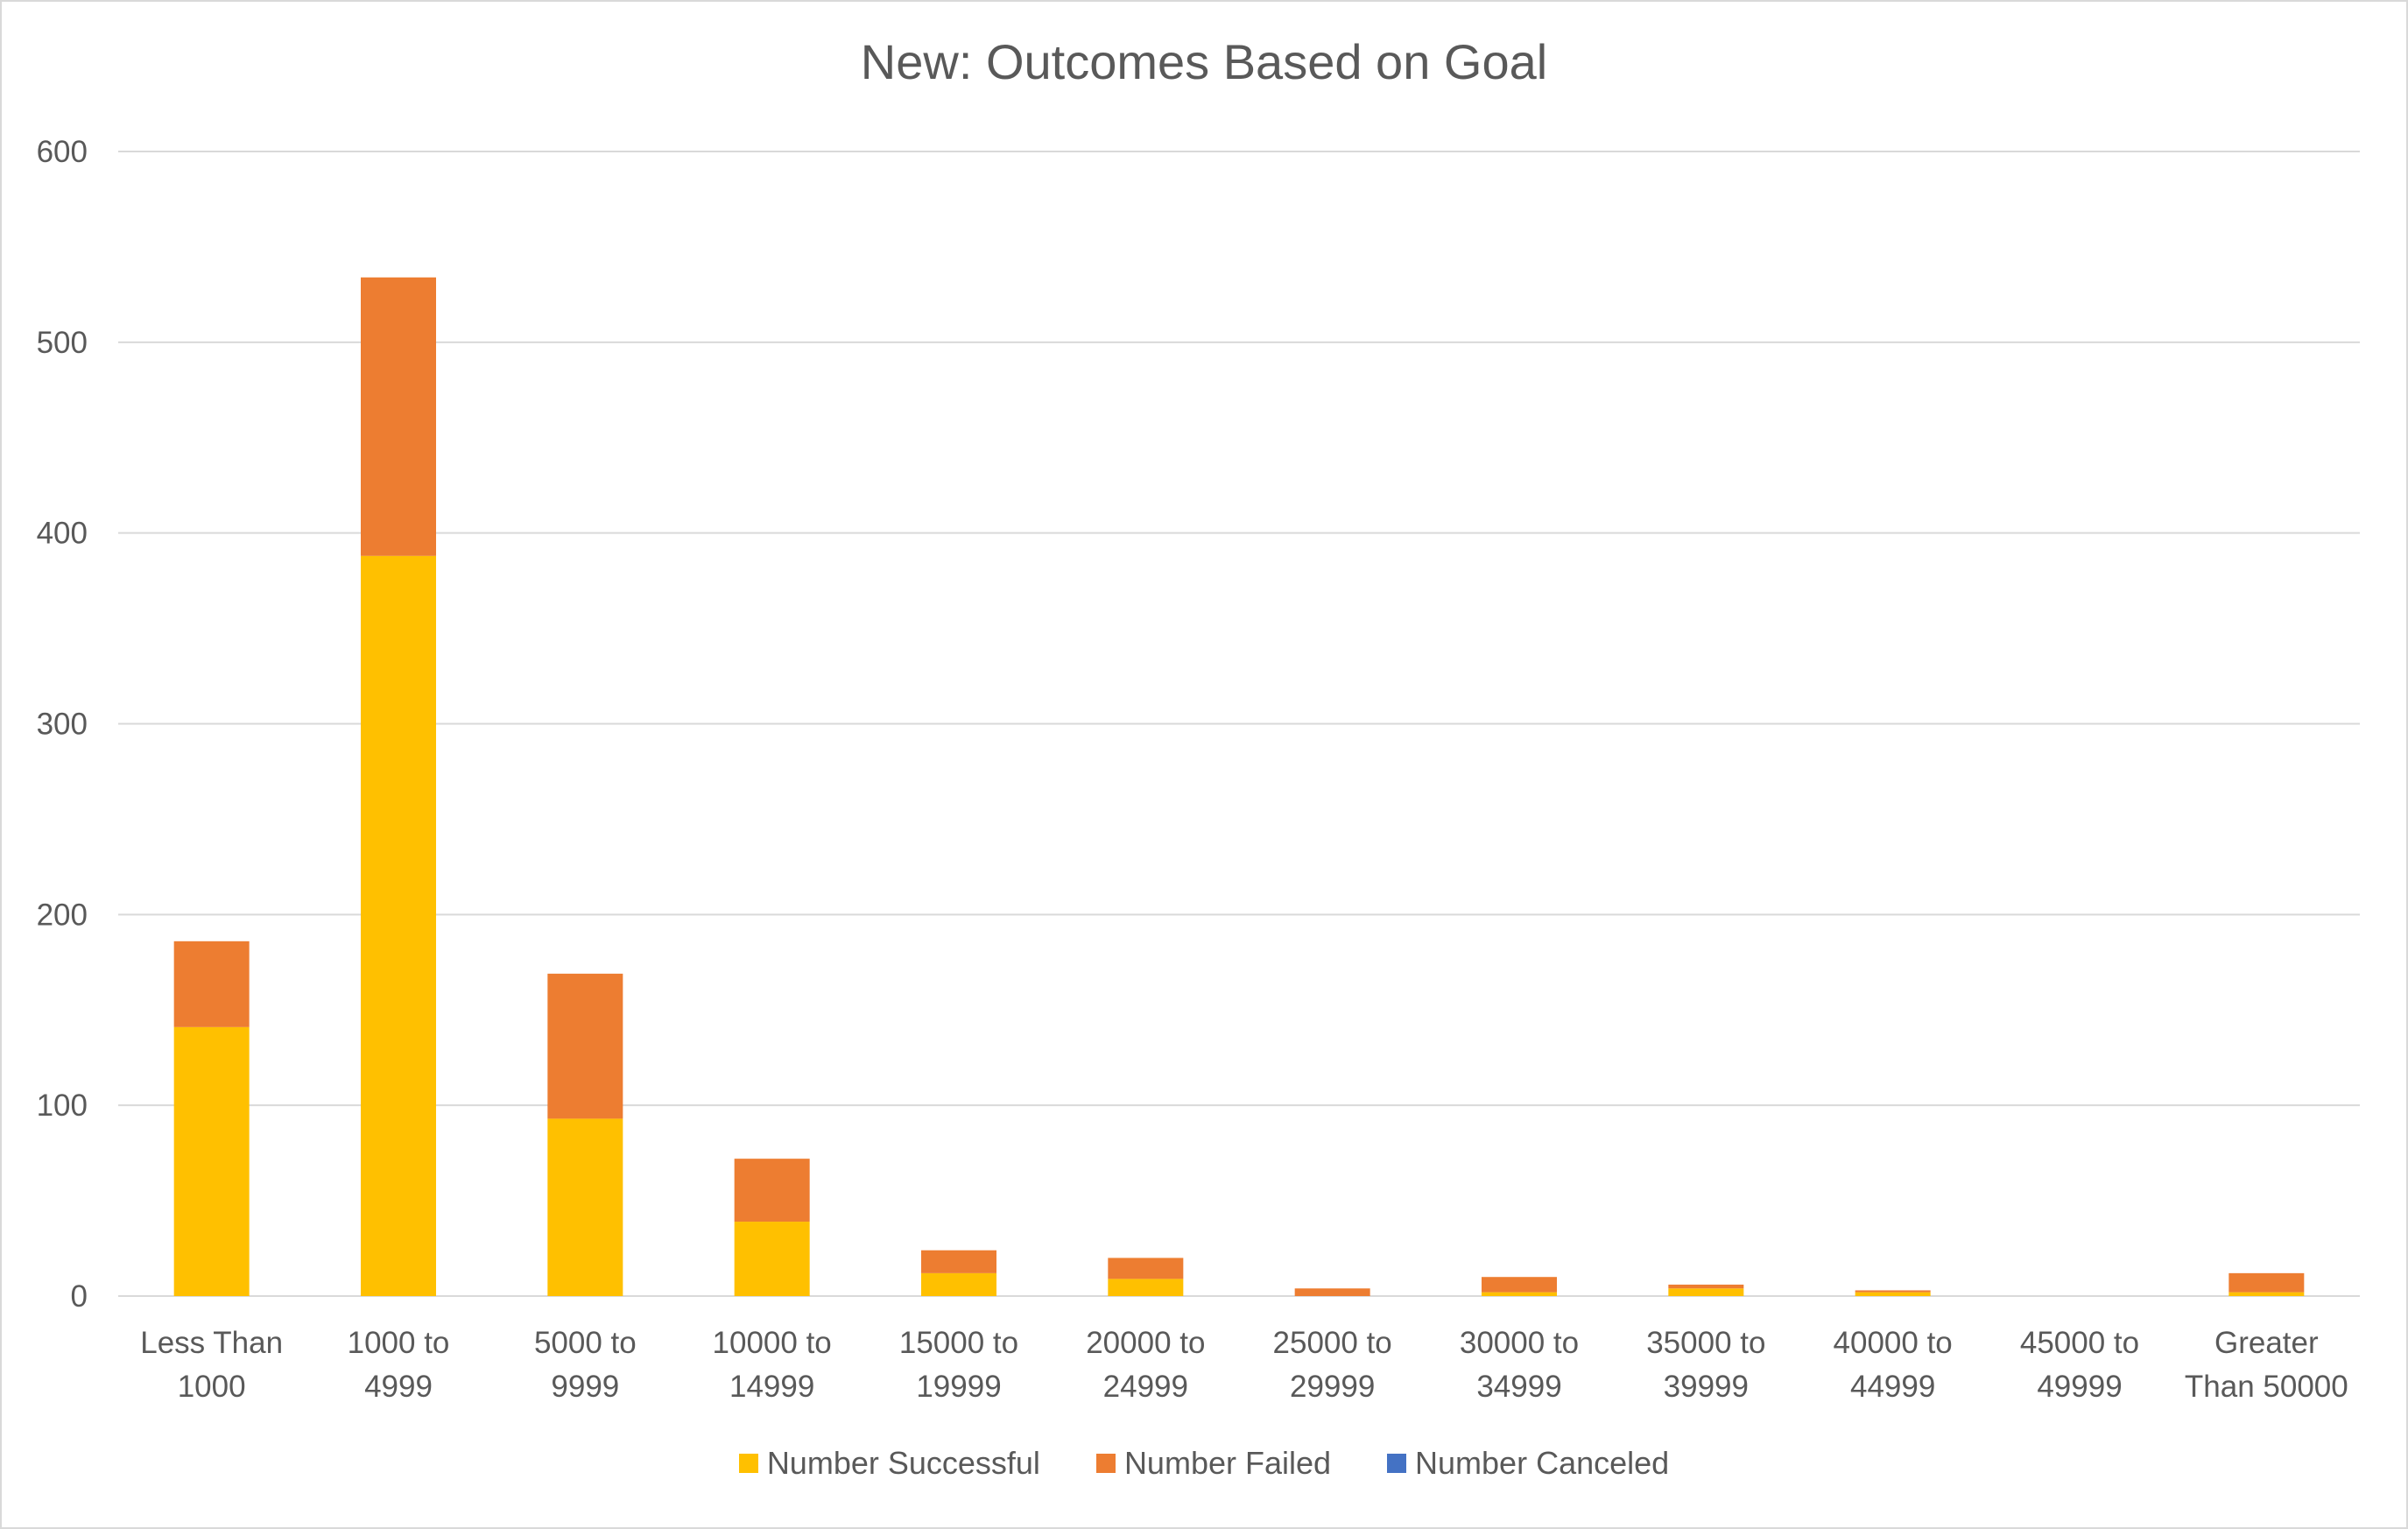 This screenshot has width=2408, height=1529. What do you see at coordinates (1145, 1343) in the screenshot?
I see `x-category-label: 20000 to` at bounding box center [1145, 1343].